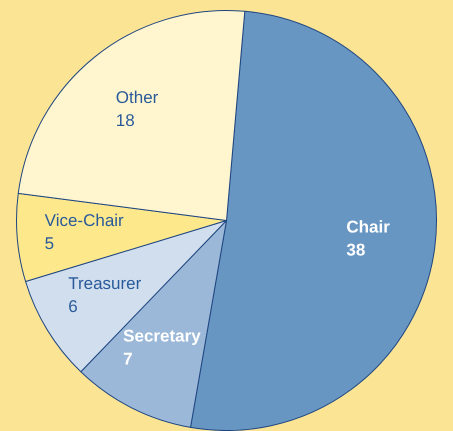 This screenshot has height=431, width=453. I want to click on data-label: 5, so click(49, 243).